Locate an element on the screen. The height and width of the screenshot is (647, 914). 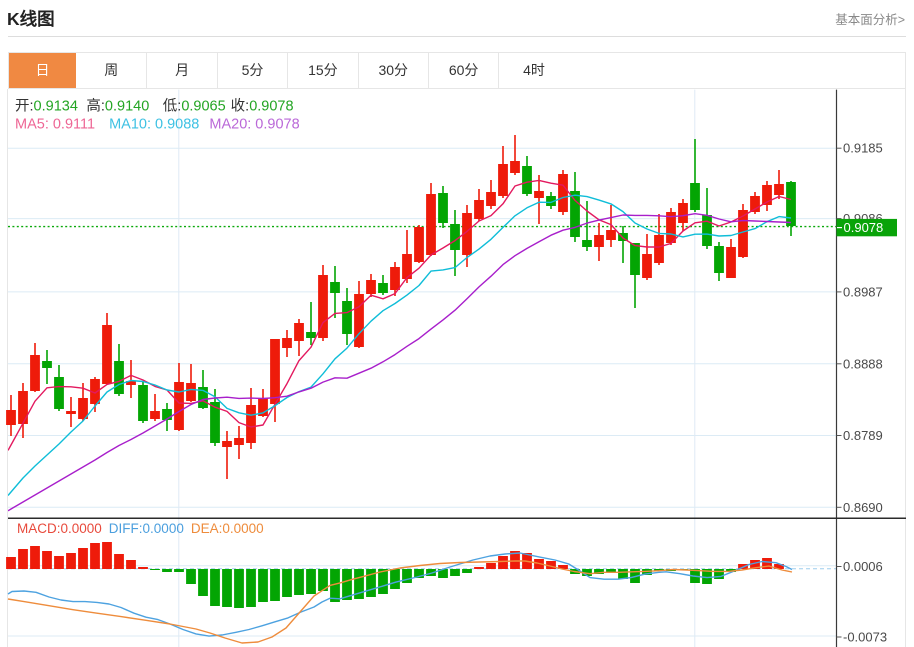
svg-text: 0.9078 is located at coordinates (864, 227).